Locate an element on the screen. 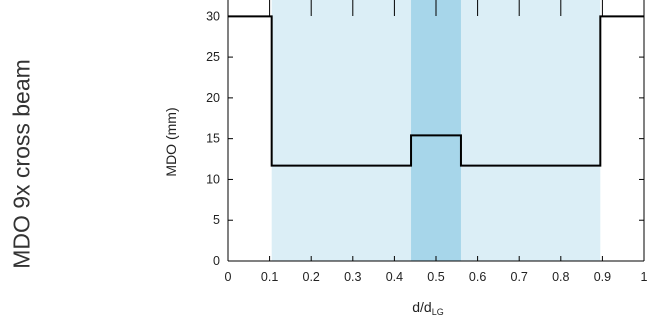 The width and height of the screenshot is (652, 328). y-tick-label: 20 is located at coordinates (213, 98).